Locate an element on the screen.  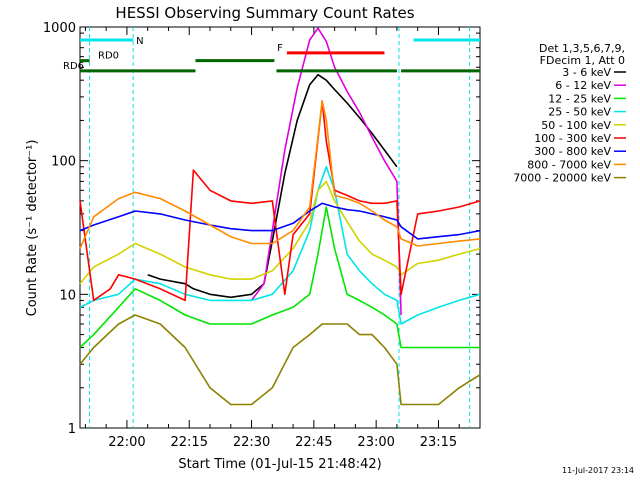
state-bar-label: N is located at coordinates (139, 41).